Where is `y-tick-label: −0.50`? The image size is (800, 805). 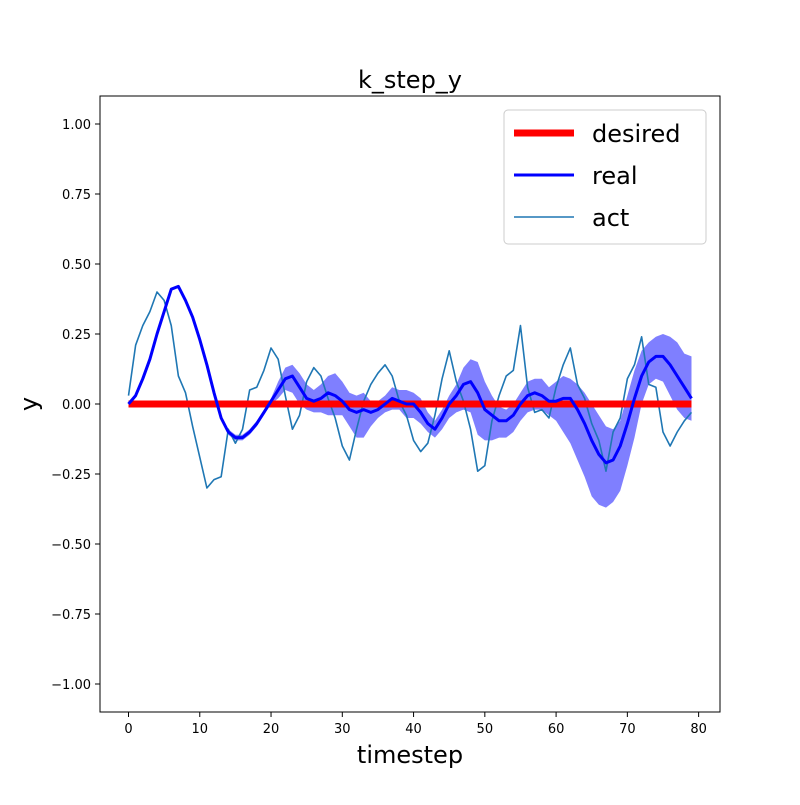
y-tick-label: −0.50 is located at coordinates (71, 545).